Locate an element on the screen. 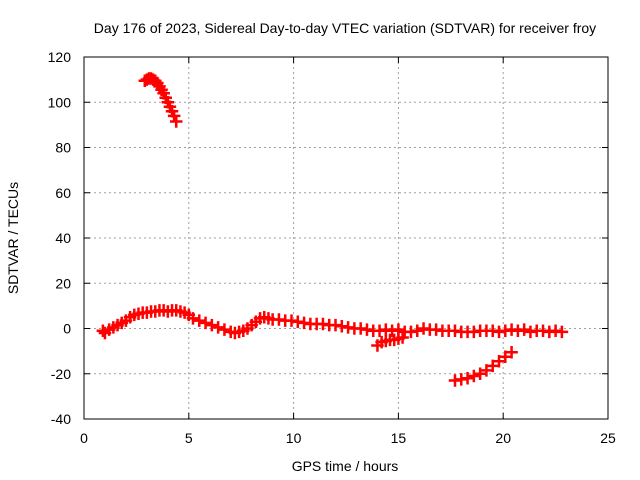 The width and height of the screenshot is (640, 480). y-axis-label: SDTVAR / TECUs is located at coordinates (13, 238).